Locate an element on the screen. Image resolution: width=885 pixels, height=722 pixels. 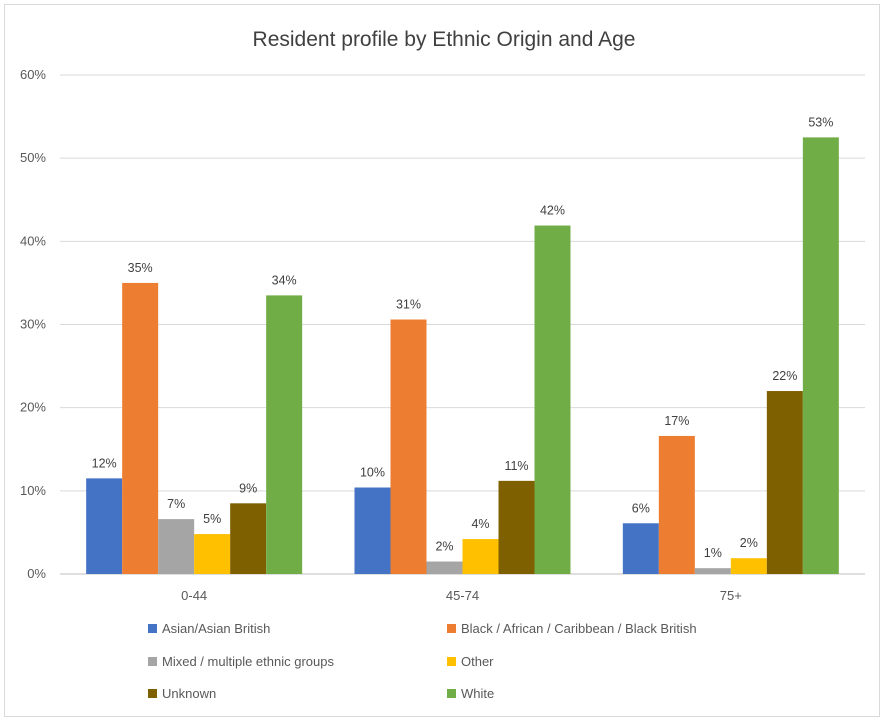
x-tick-label: 45-74 is located at coordinates (462, 595).